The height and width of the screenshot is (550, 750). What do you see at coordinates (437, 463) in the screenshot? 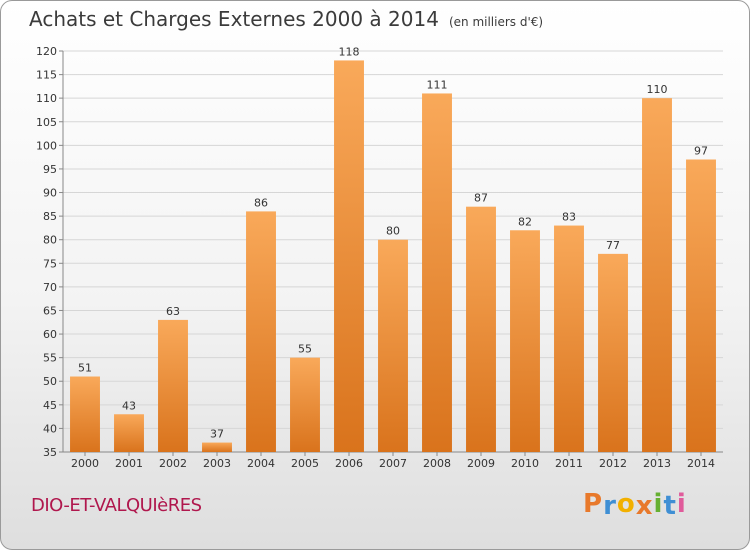
I see `x-tick-label-2008: 2008` at bounding box center [437, 463].